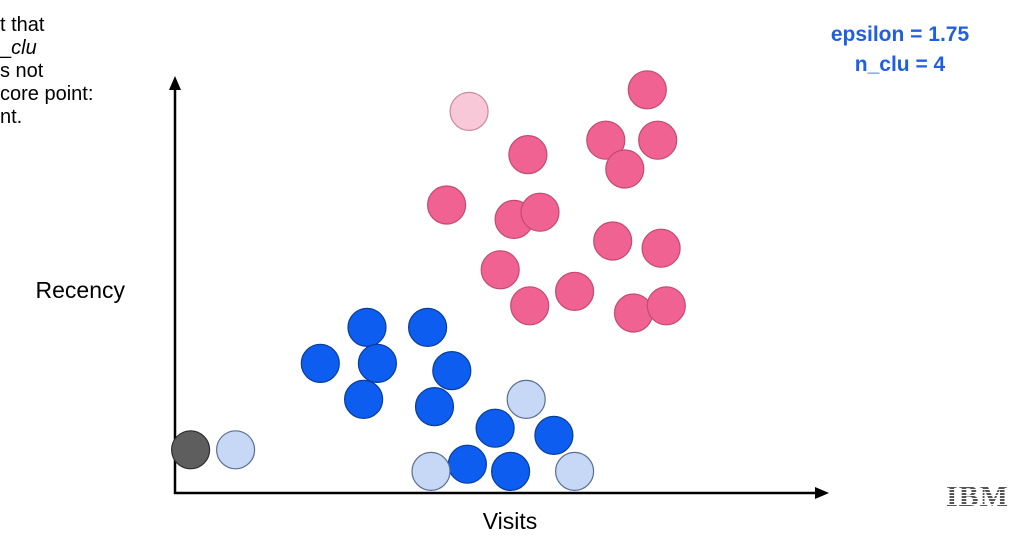 The width and height of the screenshot is (1023, 539). I want to click on y-axis-arrowhead, so click(175, 83).